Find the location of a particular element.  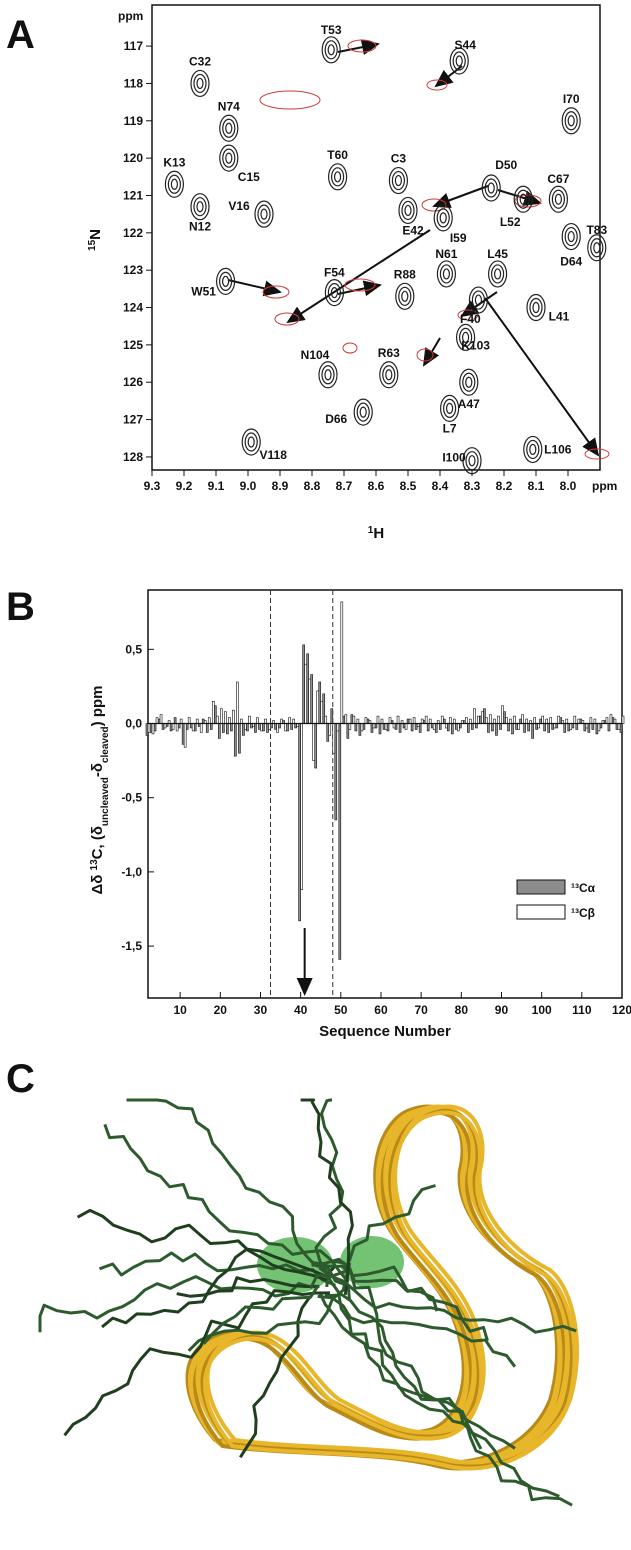

peak-label: K13 is located at coordinates (174, 162).